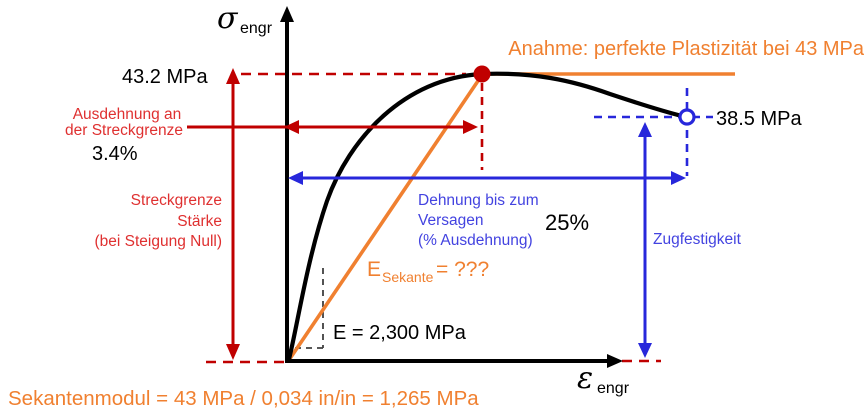  What do you see at coordinates (759, 119) in the screenshot?
I see `failure-stress-label: 38.5 MPa` at bounding box center [759, 119].